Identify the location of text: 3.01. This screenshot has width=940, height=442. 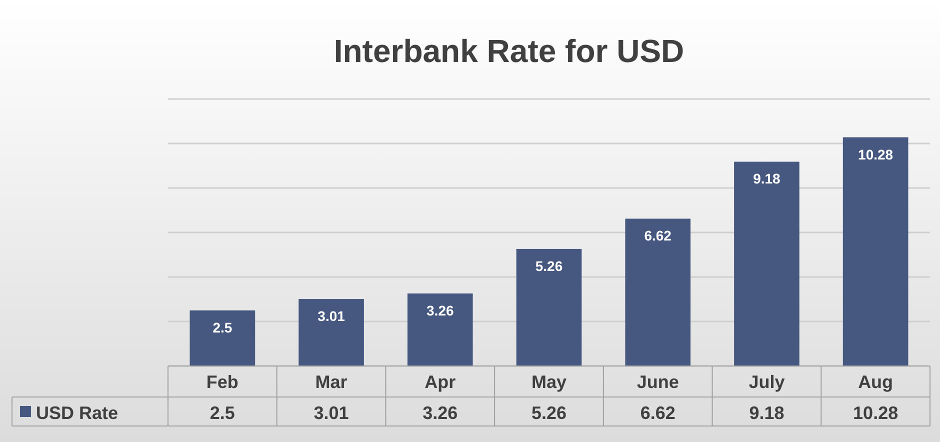
(331, 413).